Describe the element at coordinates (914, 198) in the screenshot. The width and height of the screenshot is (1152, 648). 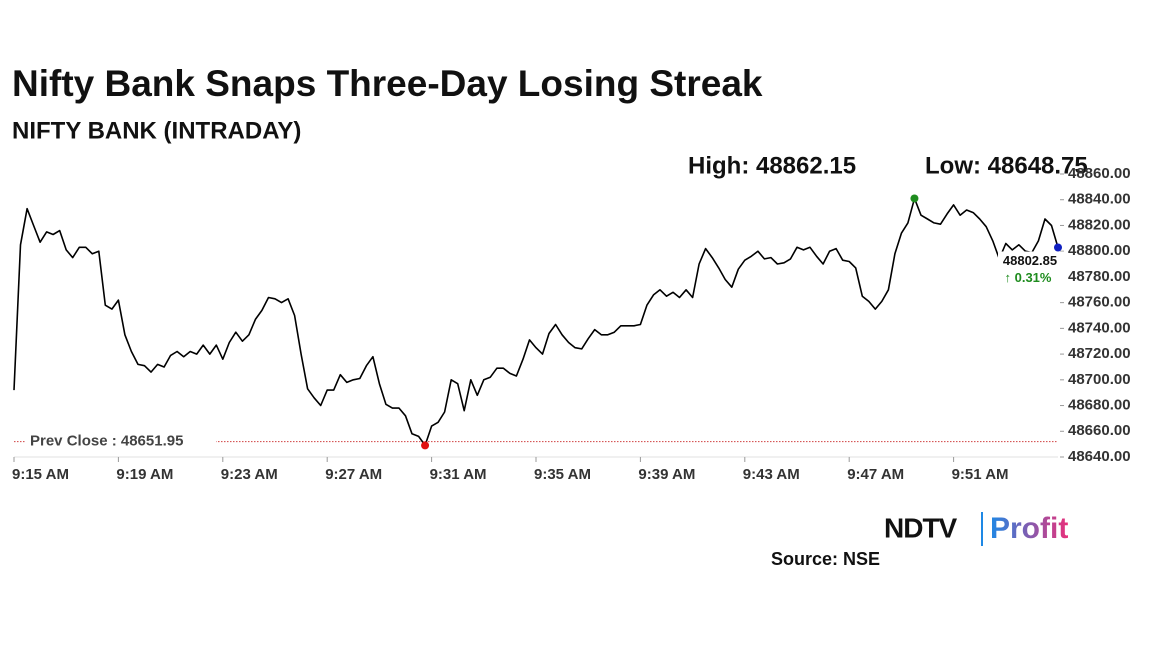
I see `high-marker` at that location.